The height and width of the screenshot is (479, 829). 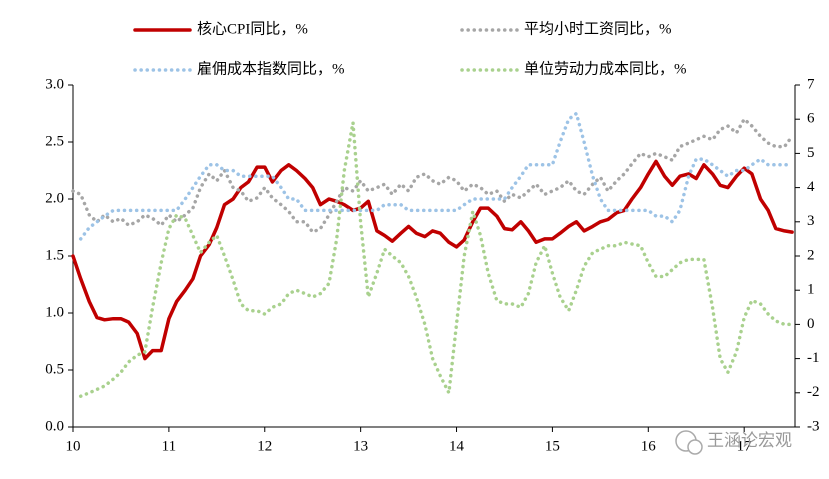 I want to click on y2-tick-label: 4, so click(x=811, y=187).